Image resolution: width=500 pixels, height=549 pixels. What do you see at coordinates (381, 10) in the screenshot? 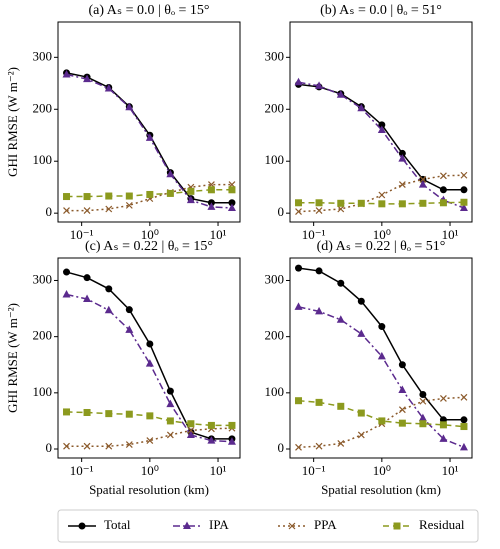
I see `panel-title: (b) Aₛ = 0.0 | θₒ = 51°` at bounding box center [381, 10].